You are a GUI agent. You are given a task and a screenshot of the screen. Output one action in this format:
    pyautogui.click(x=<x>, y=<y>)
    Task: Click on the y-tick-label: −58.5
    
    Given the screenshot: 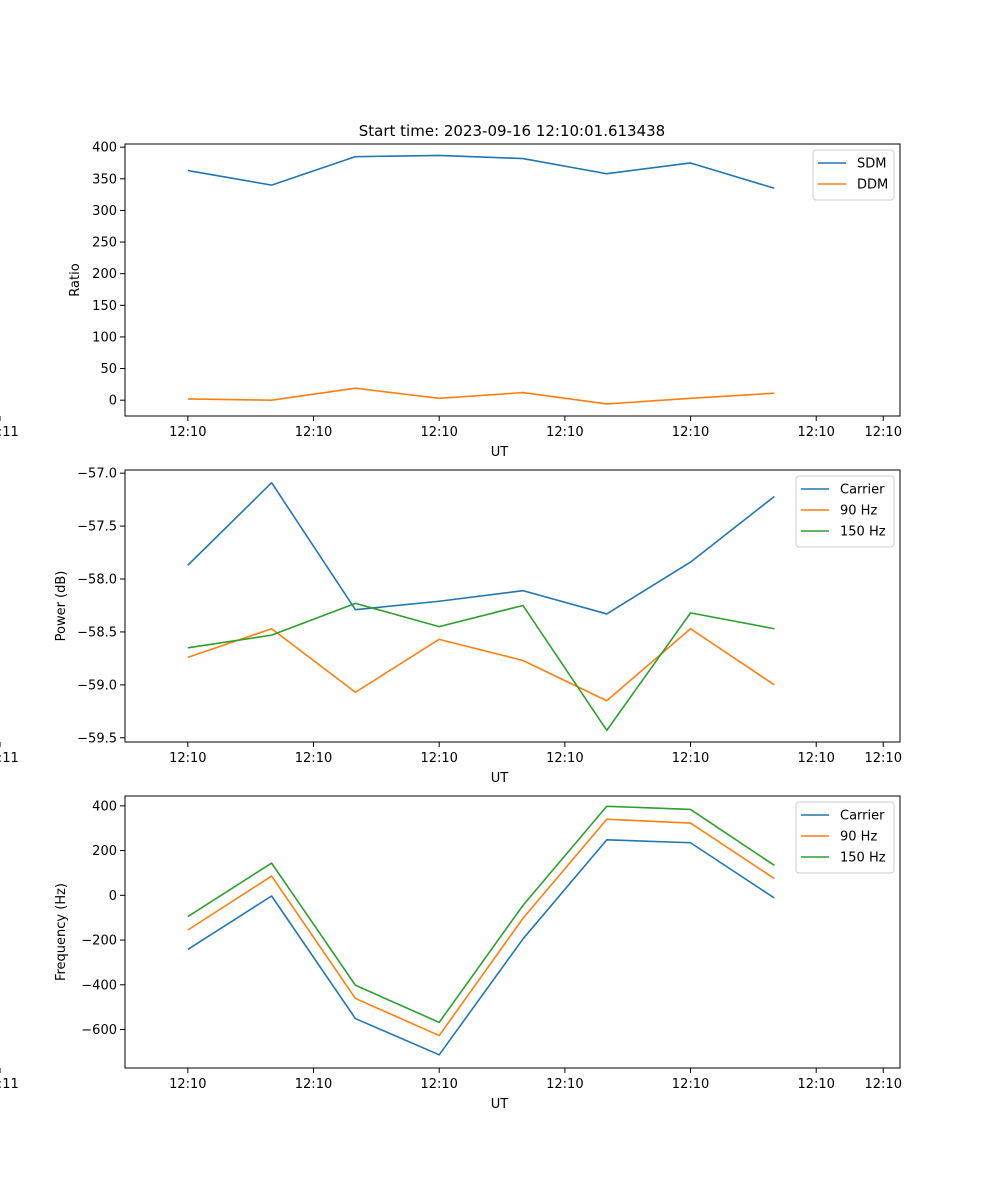 What is the action you would take?
    pyautogui.click(x=97, y=632)
    